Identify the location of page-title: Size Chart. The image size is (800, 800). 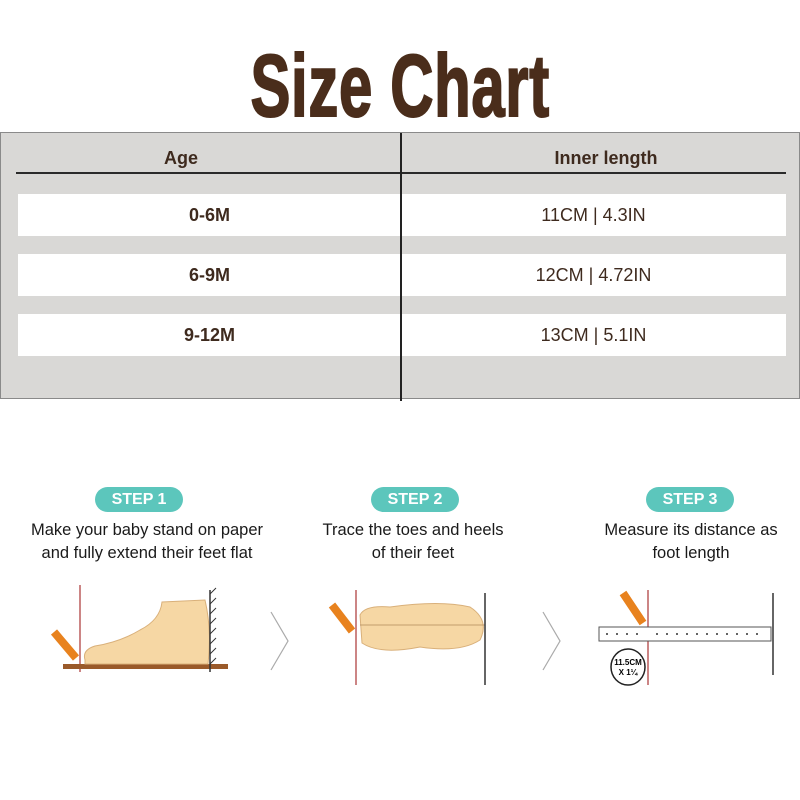
(400, 85).